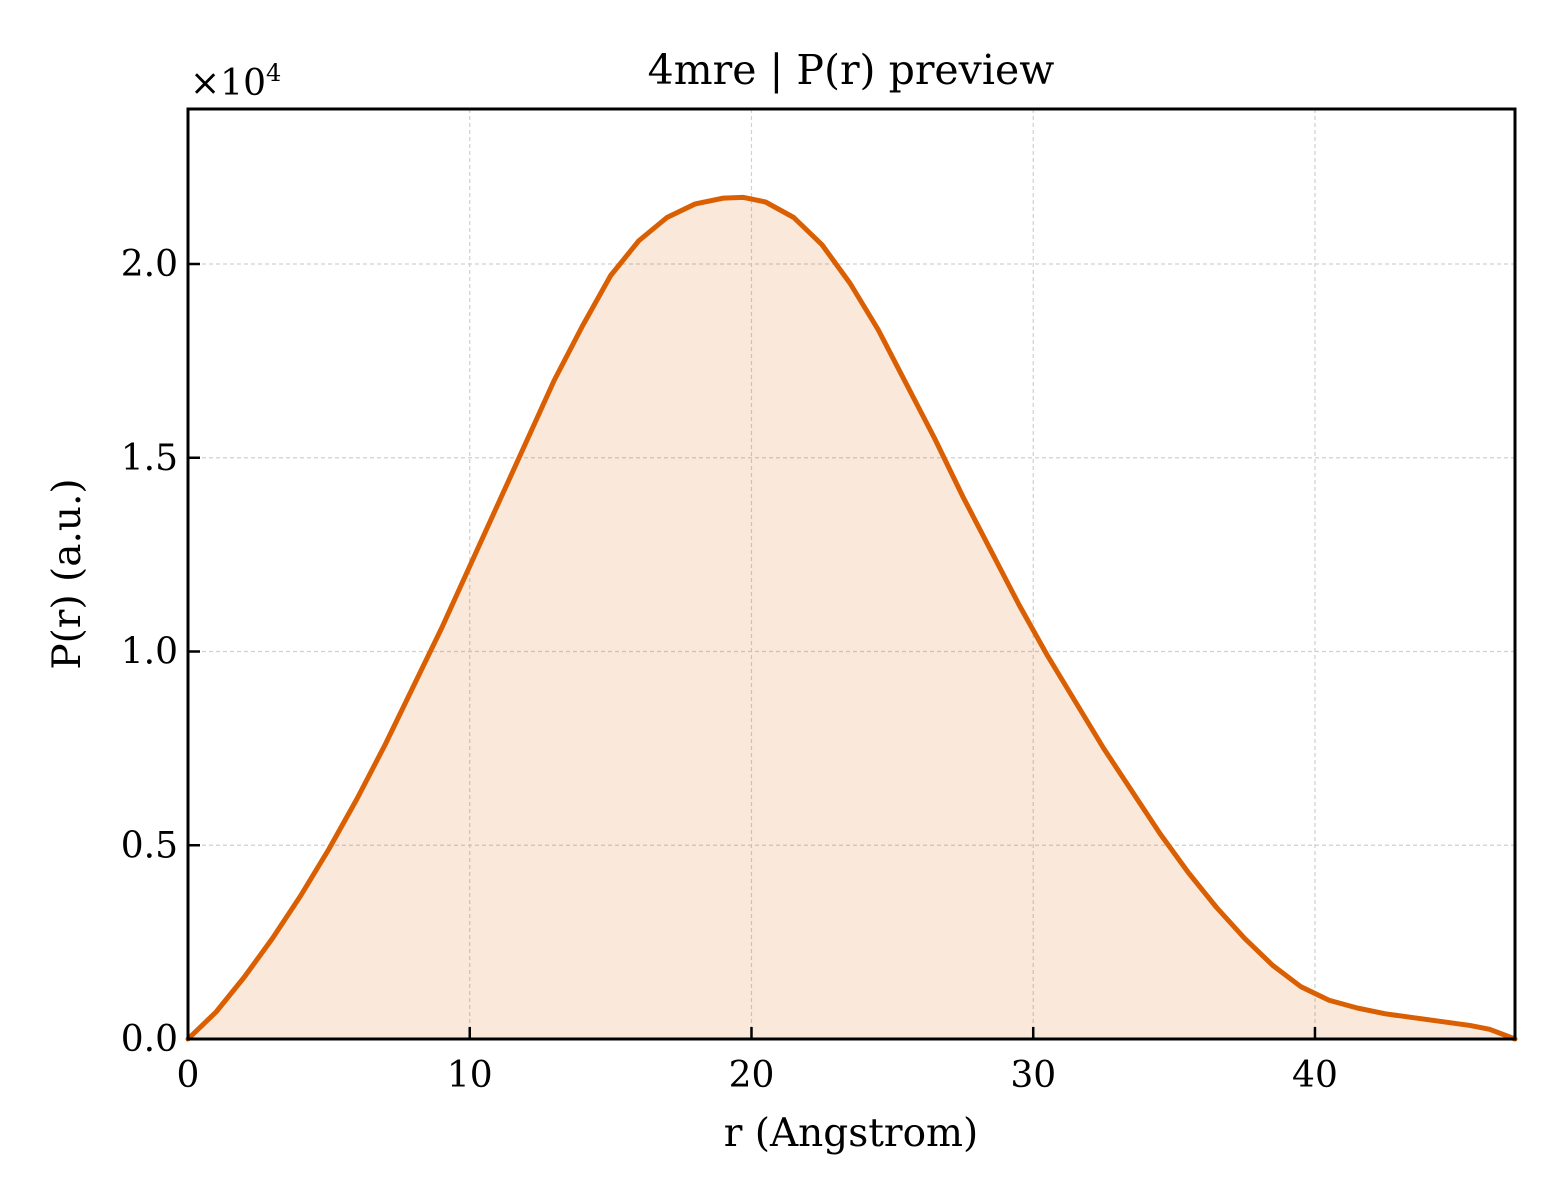 This screenshot has width=1560, height=1200. What do you see at coordinates (1315, 1075) in the screenshot?
I see `x-tick-label: 40` at bounding box center [1315, 1075].